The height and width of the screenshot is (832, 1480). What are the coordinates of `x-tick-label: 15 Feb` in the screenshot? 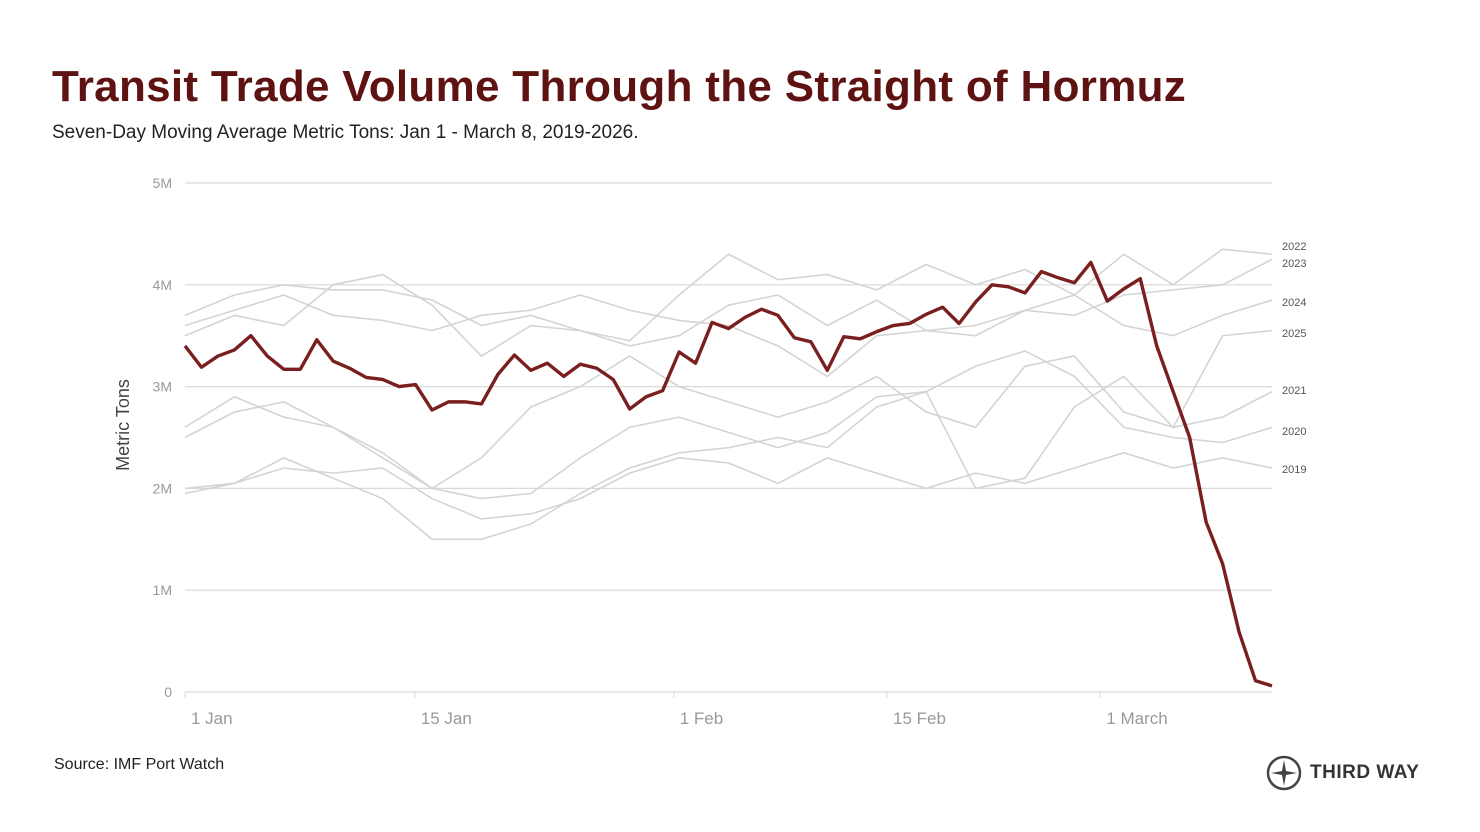 It's located at (919, 718).